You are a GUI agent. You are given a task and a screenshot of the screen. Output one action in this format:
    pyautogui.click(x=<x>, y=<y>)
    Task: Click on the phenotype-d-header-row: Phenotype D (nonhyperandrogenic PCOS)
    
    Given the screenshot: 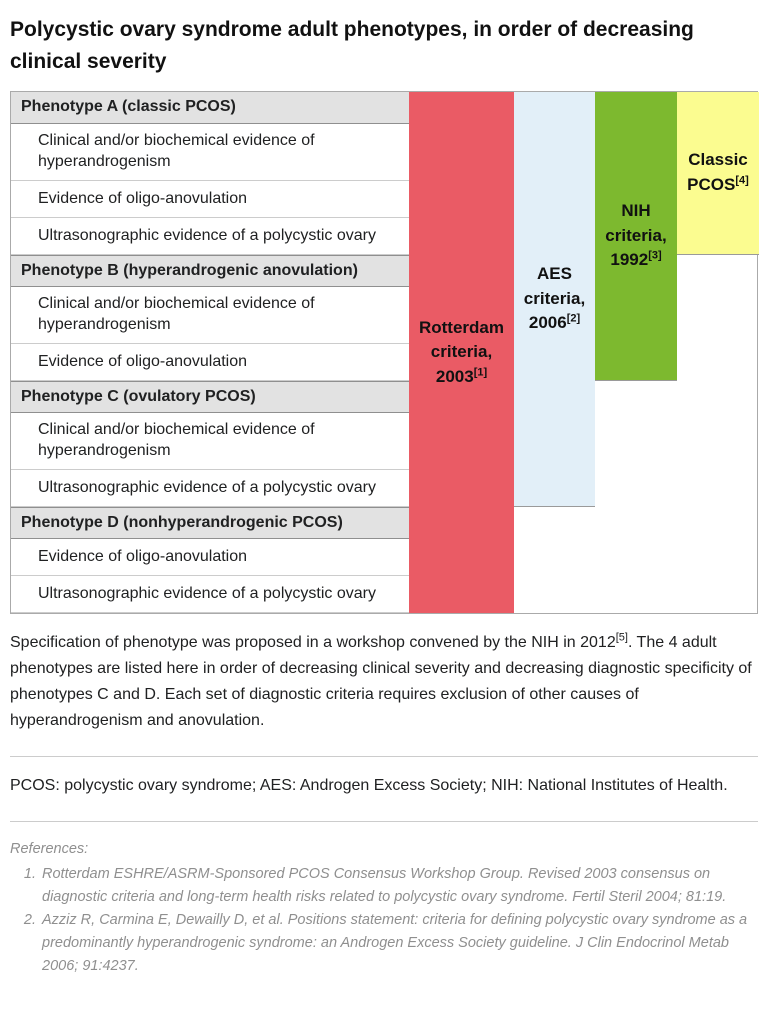 What is the action you would take?
    pyautogui.click(x=210, y=523)
    